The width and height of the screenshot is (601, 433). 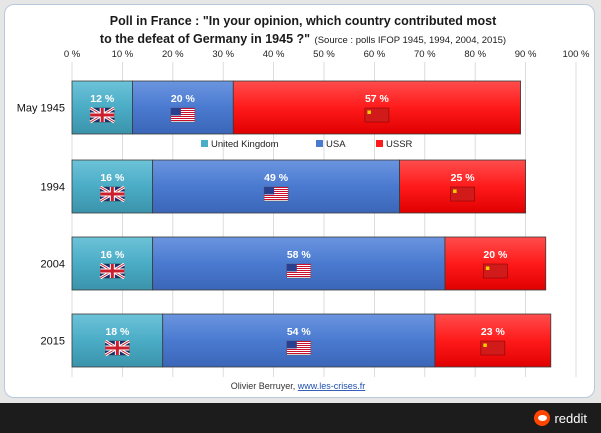 I want to click on x-tick-label: 40 %, so click(x=274, y=54).